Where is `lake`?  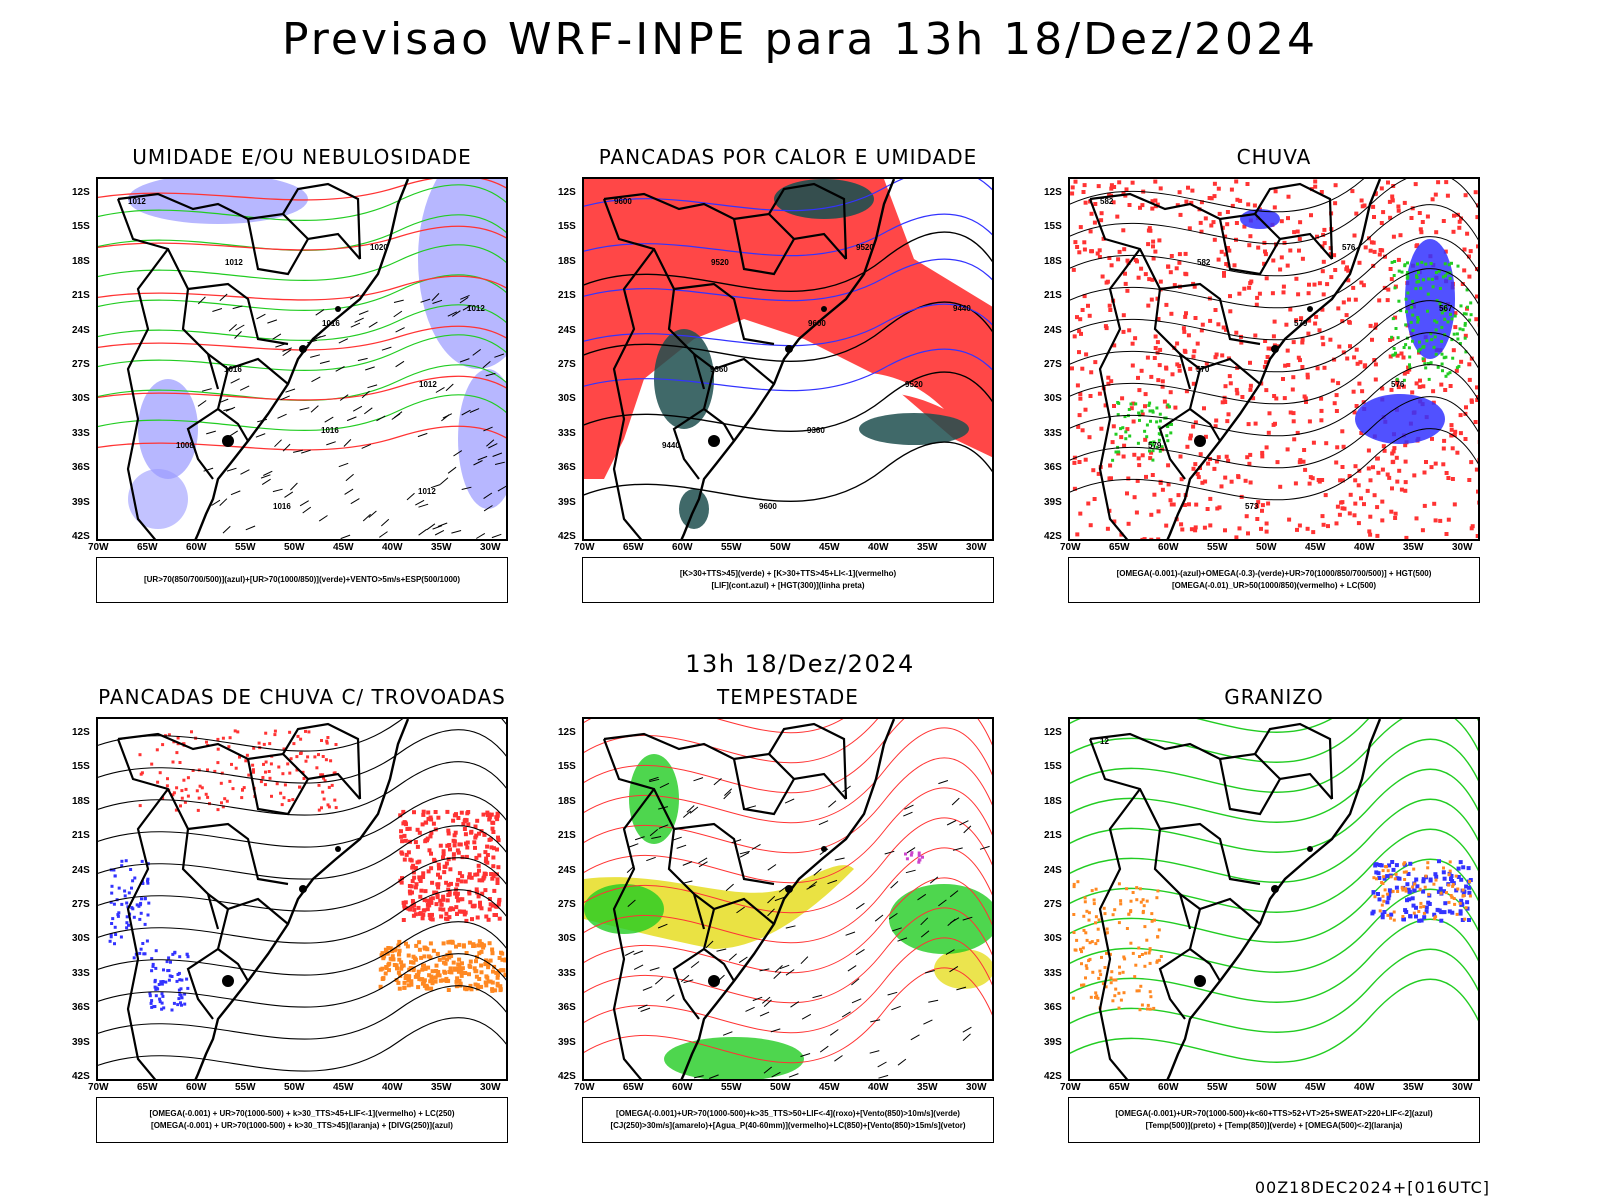
lake is located at coordinates (303, 889).